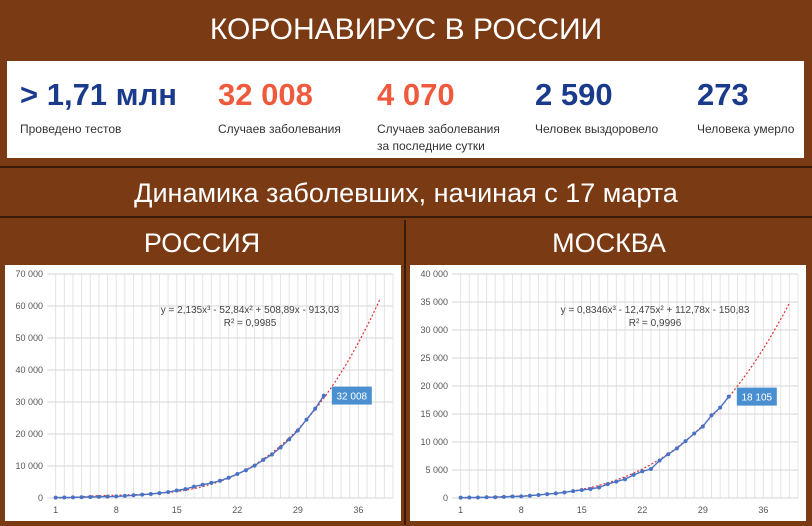  I want to click on last-value-label: 18 105, so click(757, 398).